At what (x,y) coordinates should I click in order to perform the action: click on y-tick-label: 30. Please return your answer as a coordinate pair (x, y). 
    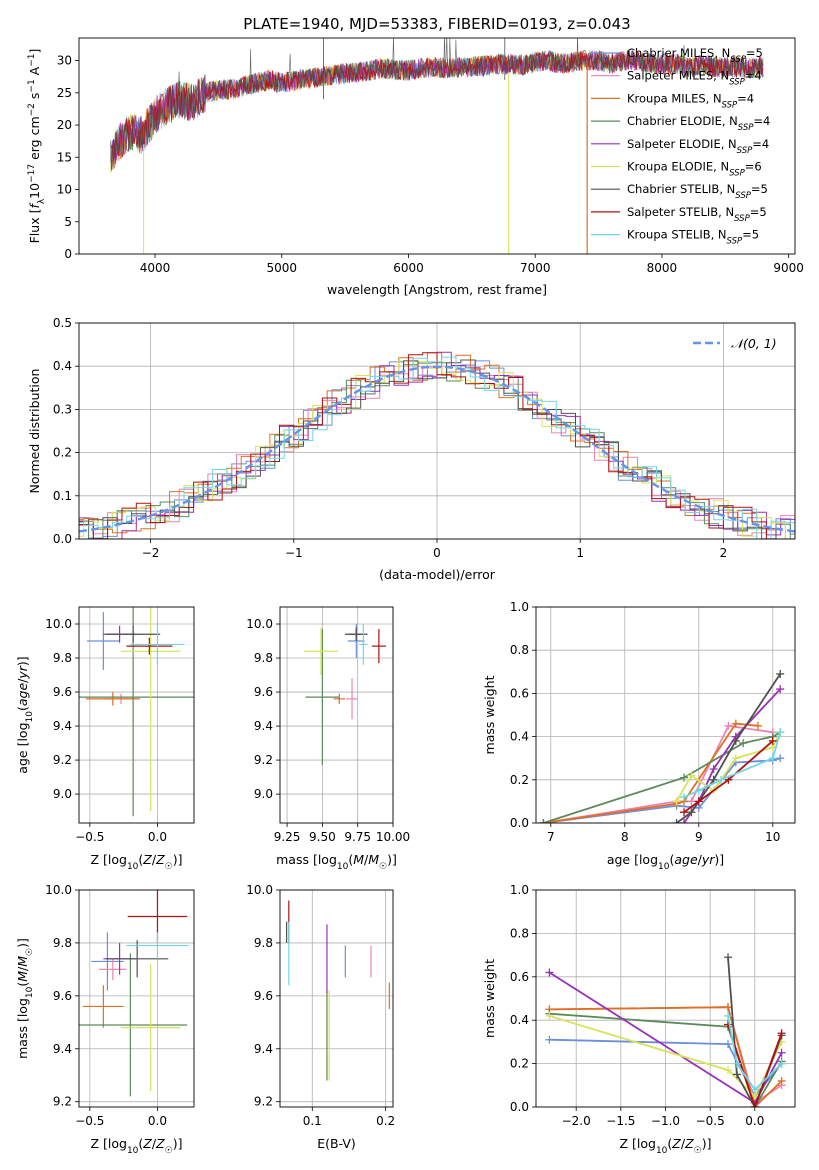
    Looking at the image, I should click on (64, 61).